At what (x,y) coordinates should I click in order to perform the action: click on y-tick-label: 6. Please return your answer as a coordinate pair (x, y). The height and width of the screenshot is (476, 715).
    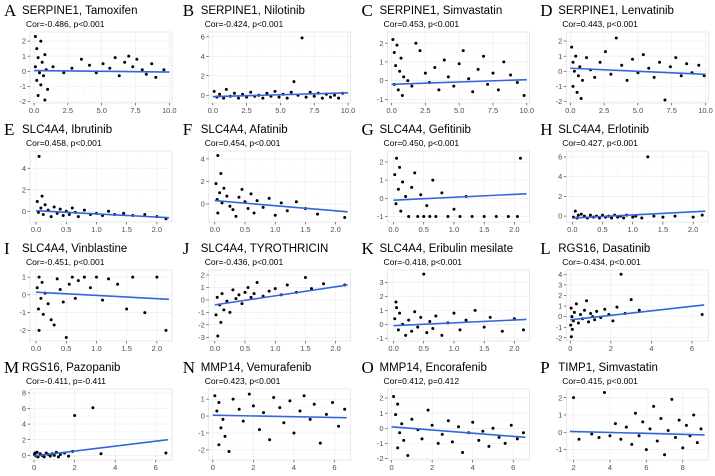
    Looking at the image, I should click on (24, 408).